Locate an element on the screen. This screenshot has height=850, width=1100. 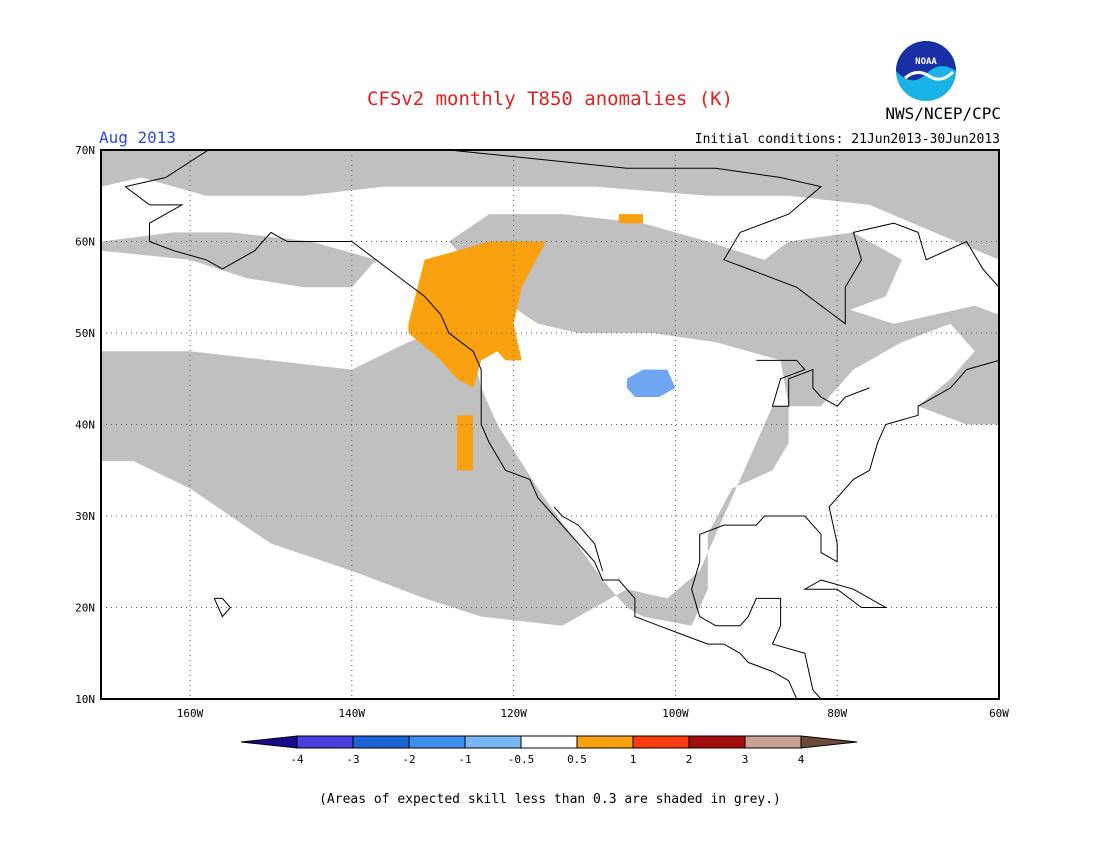
colorbar-tick-label: 0.5 is located at coordinates (577, 759).